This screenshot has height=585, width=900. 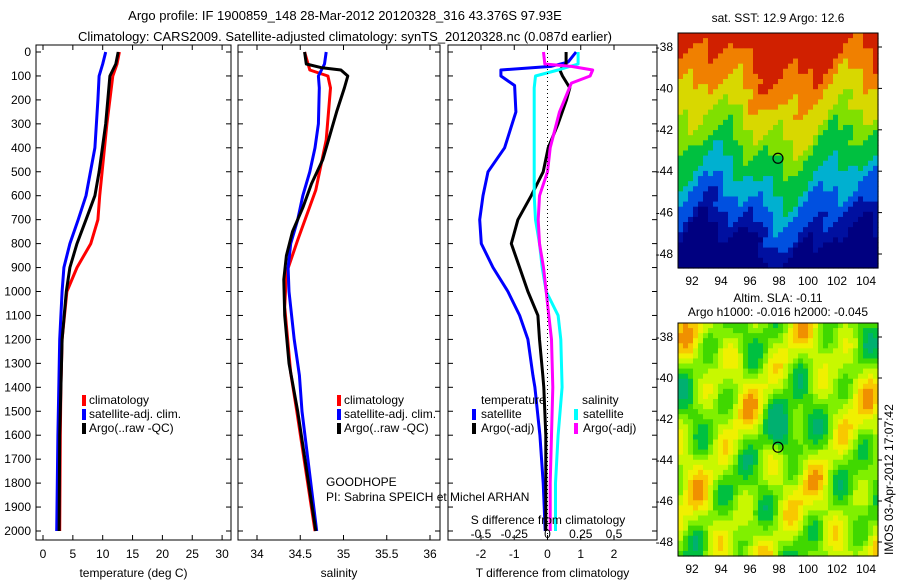 What do you see at coordinates (17, 387) in the screenshot?
I see `y-tick-label: 1400` at bounding box center [17, 387].